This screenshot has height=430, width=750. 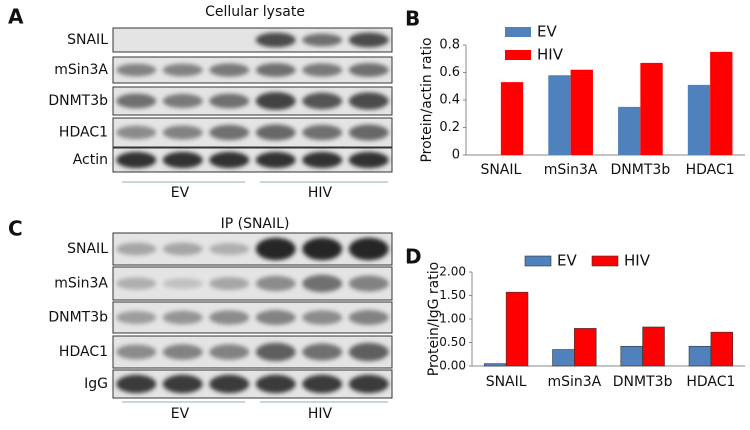 What do you see at coordinates (641, 170) in the screenshot?
I see `x-tick-label: DNMT3b` at bounding box center [641, 170].